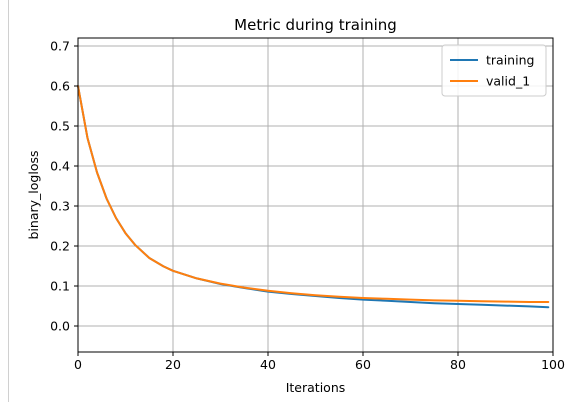  What do you see at coordinates (60, 46) in the screenshot?
I see `y-tick-label: 0.7` at bounding box center [60, 46].